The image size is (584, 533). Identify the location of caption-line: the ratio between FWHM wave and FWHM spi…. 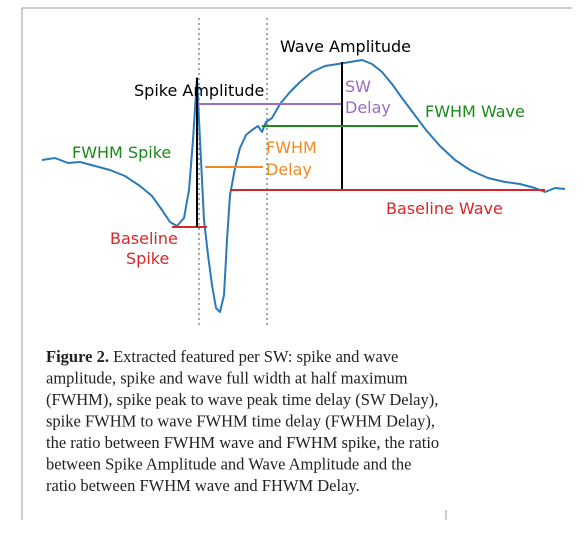
(242, 442).